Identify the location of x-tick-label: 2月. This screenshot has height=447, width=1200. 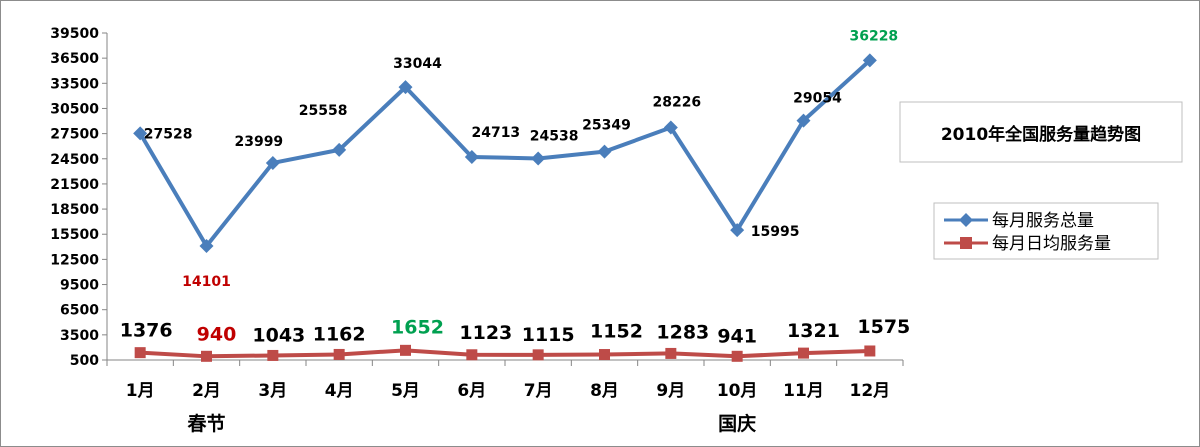
(206, 391).